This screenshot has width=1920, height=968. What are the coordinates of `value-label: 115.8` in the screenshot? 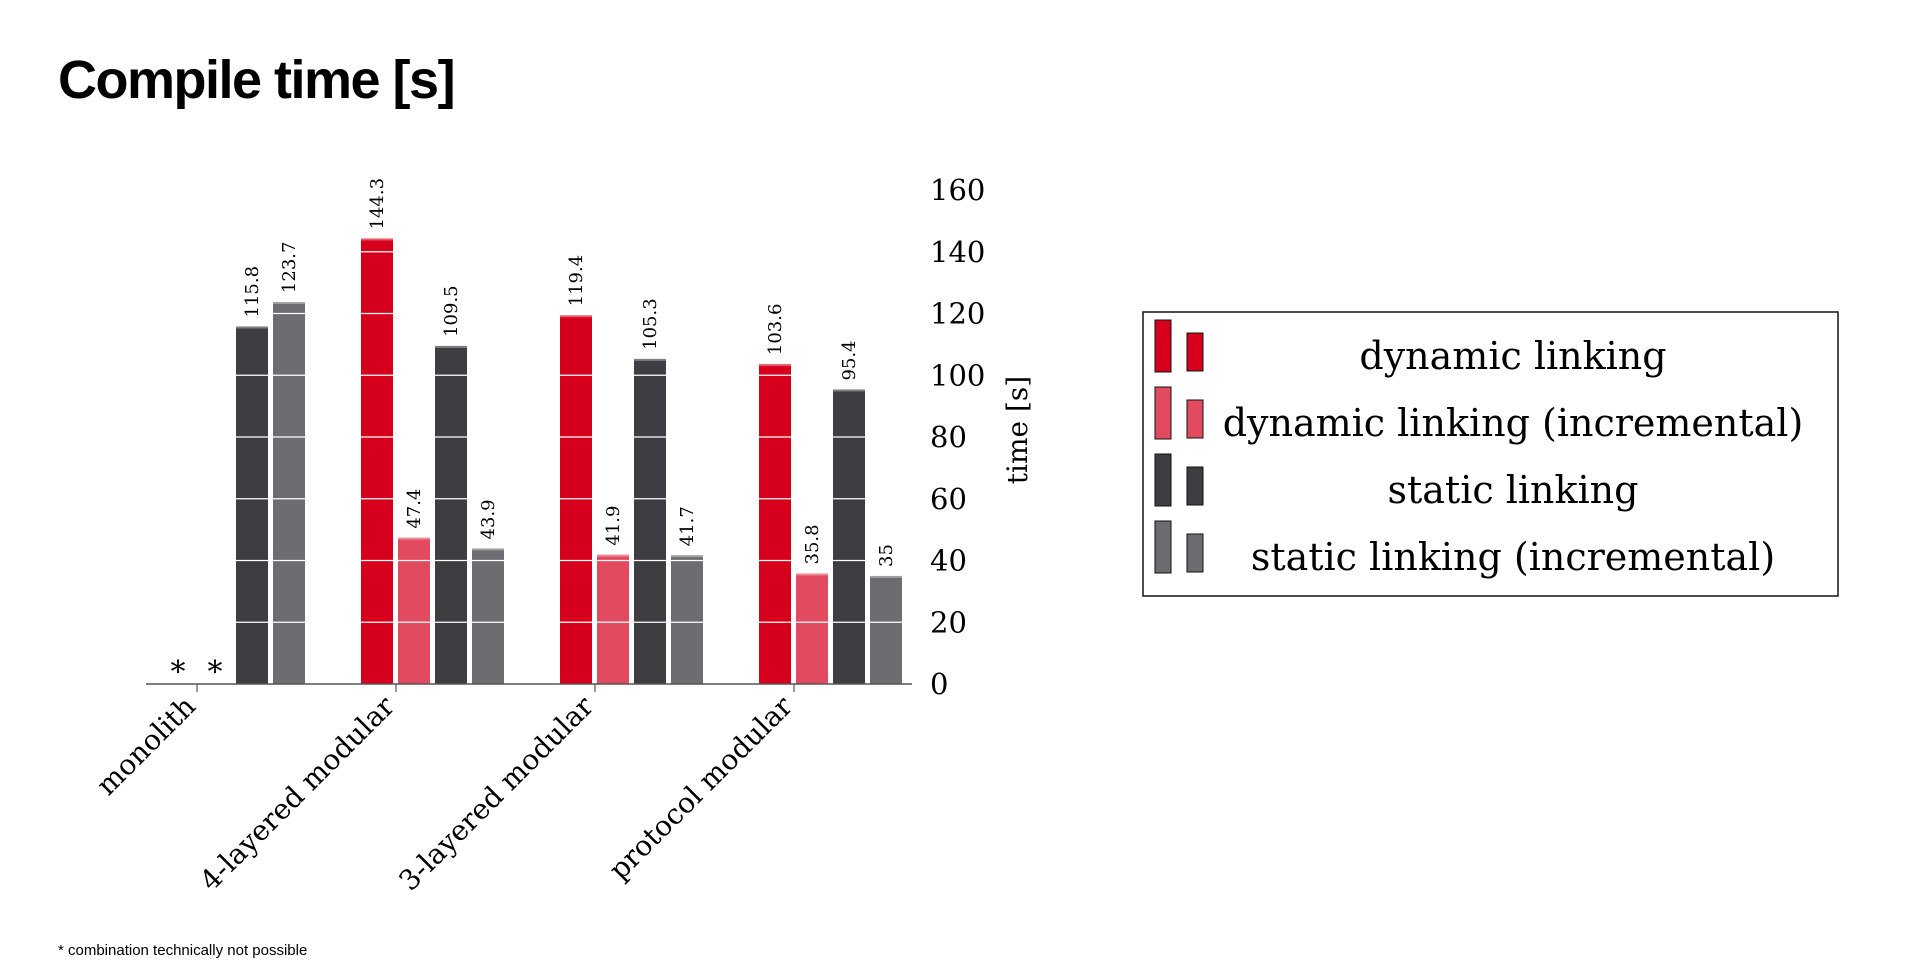 It's located at (252, 292).